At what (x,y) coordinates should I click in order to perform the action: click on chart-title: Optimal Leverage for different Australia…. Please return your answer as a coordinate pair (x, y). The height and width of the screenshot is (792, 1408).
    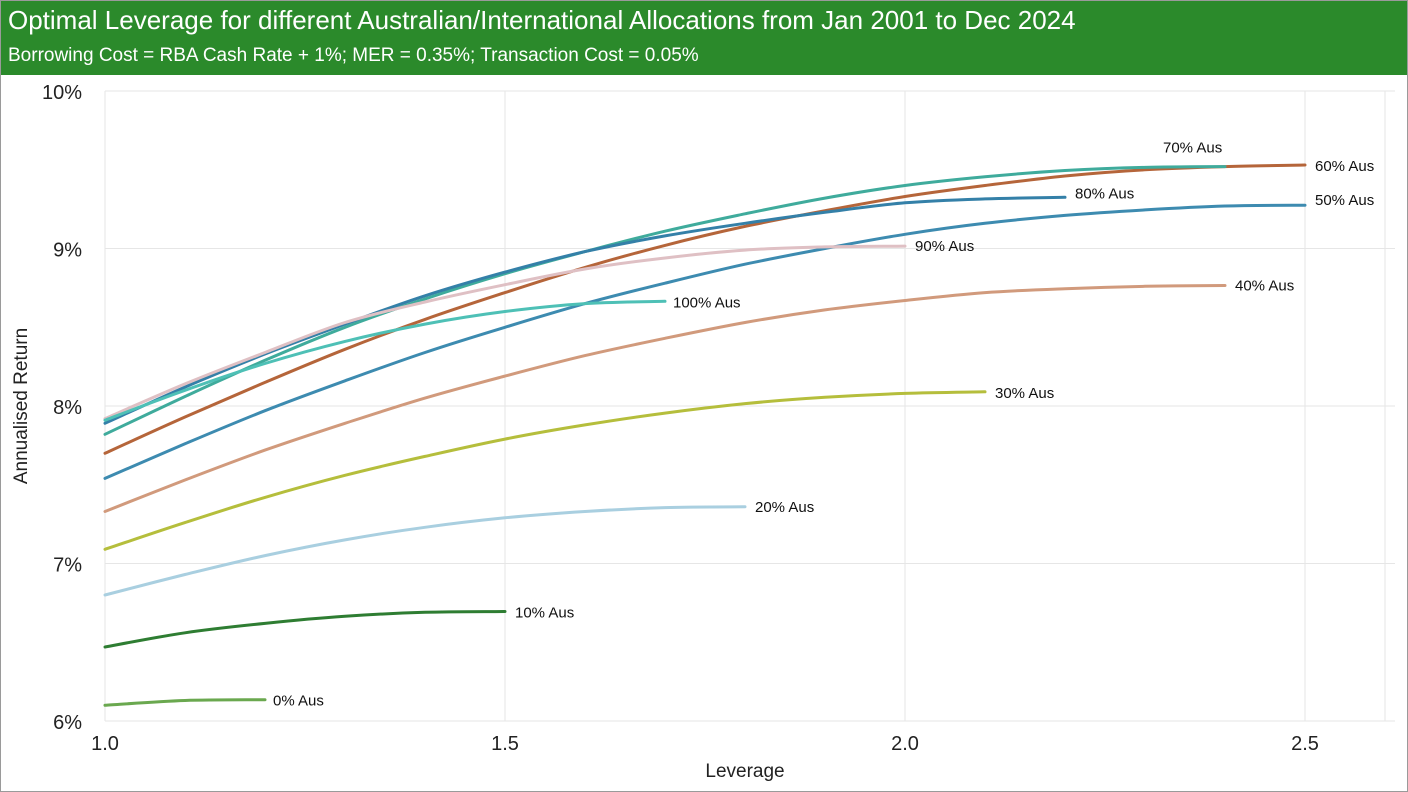
    Looking at the image, I should click on (542, 20).